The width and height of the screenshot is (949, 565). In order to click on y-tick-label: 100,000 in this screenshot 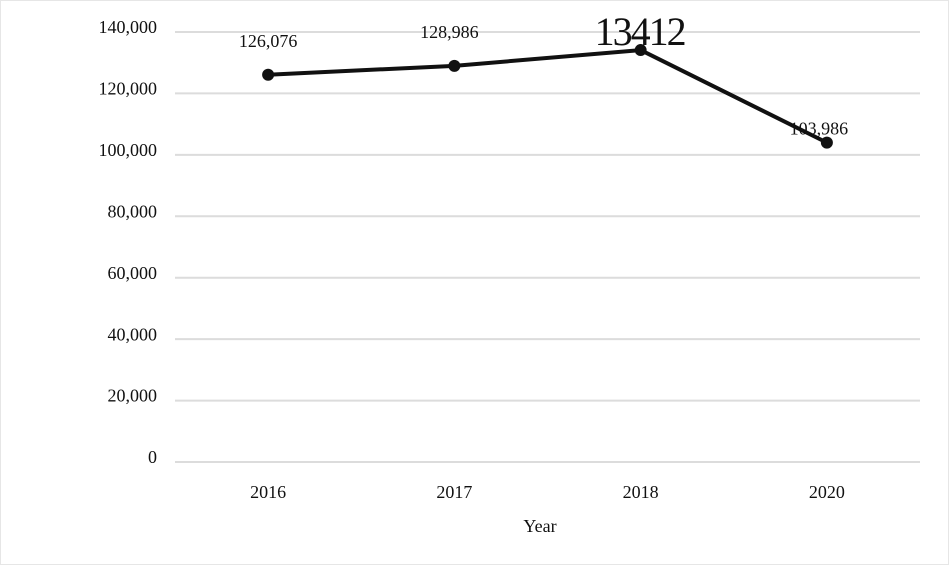, I will do `click(128, 150)`.